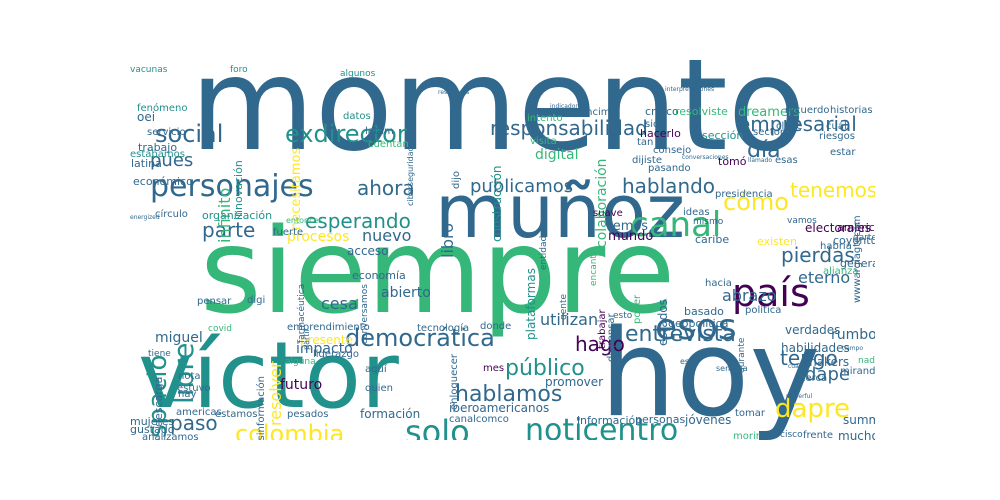 The width and height of the screenshot is (1000, 500). Describe the element at coordinates (608, 213) in the screenshot. I see `word-119: suave` at that location.